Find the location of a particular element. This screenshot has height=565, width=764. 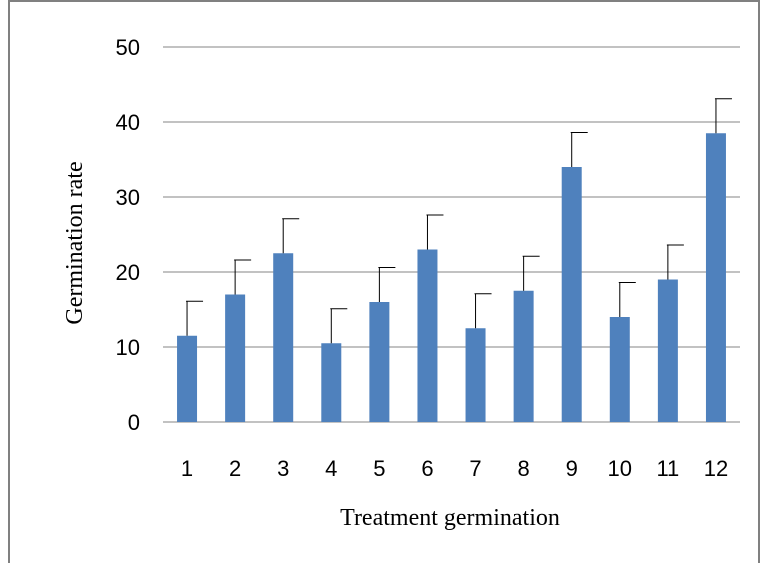

x-tick-label: 2 is located at coordinates (235, 468).